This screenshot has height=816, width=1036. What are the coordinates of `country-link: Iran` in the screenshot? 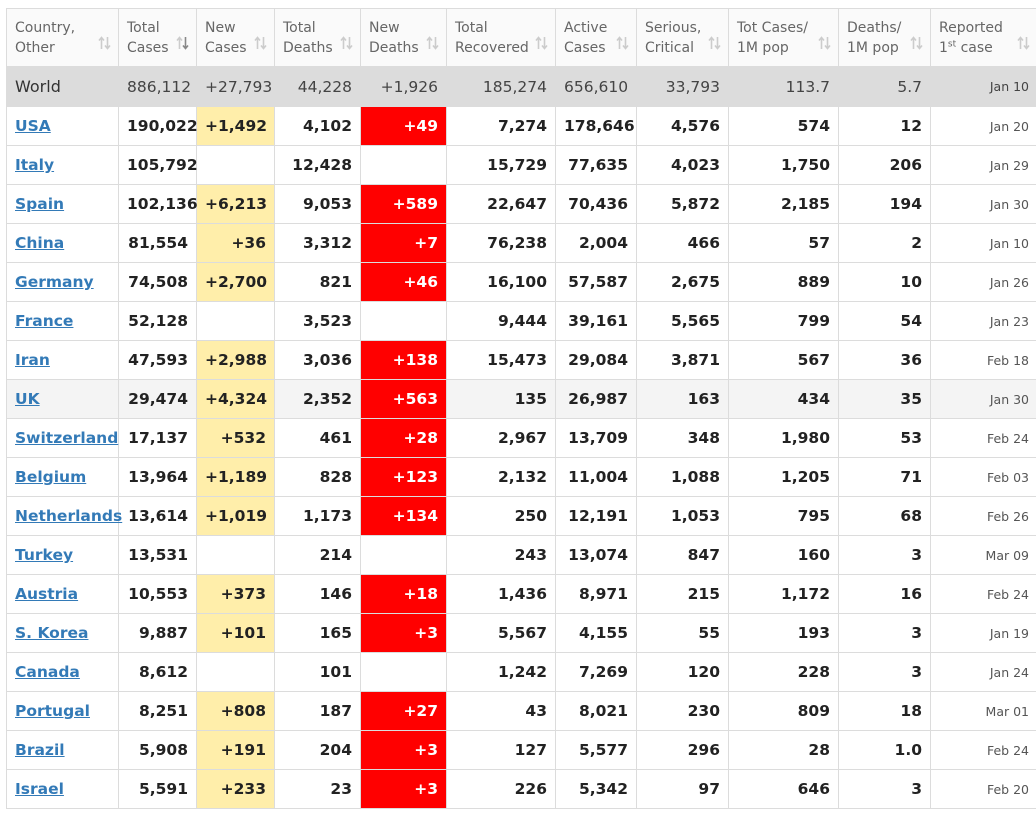 It's located at (32, 360).